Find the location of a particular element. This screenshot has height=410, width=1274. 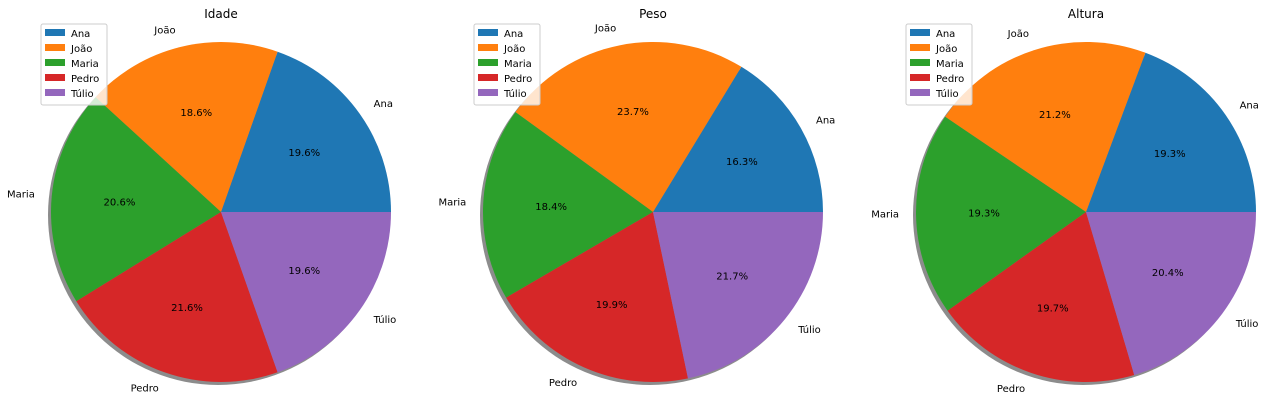

percentage-label: 23.7% is located at coordinates (633, 112).